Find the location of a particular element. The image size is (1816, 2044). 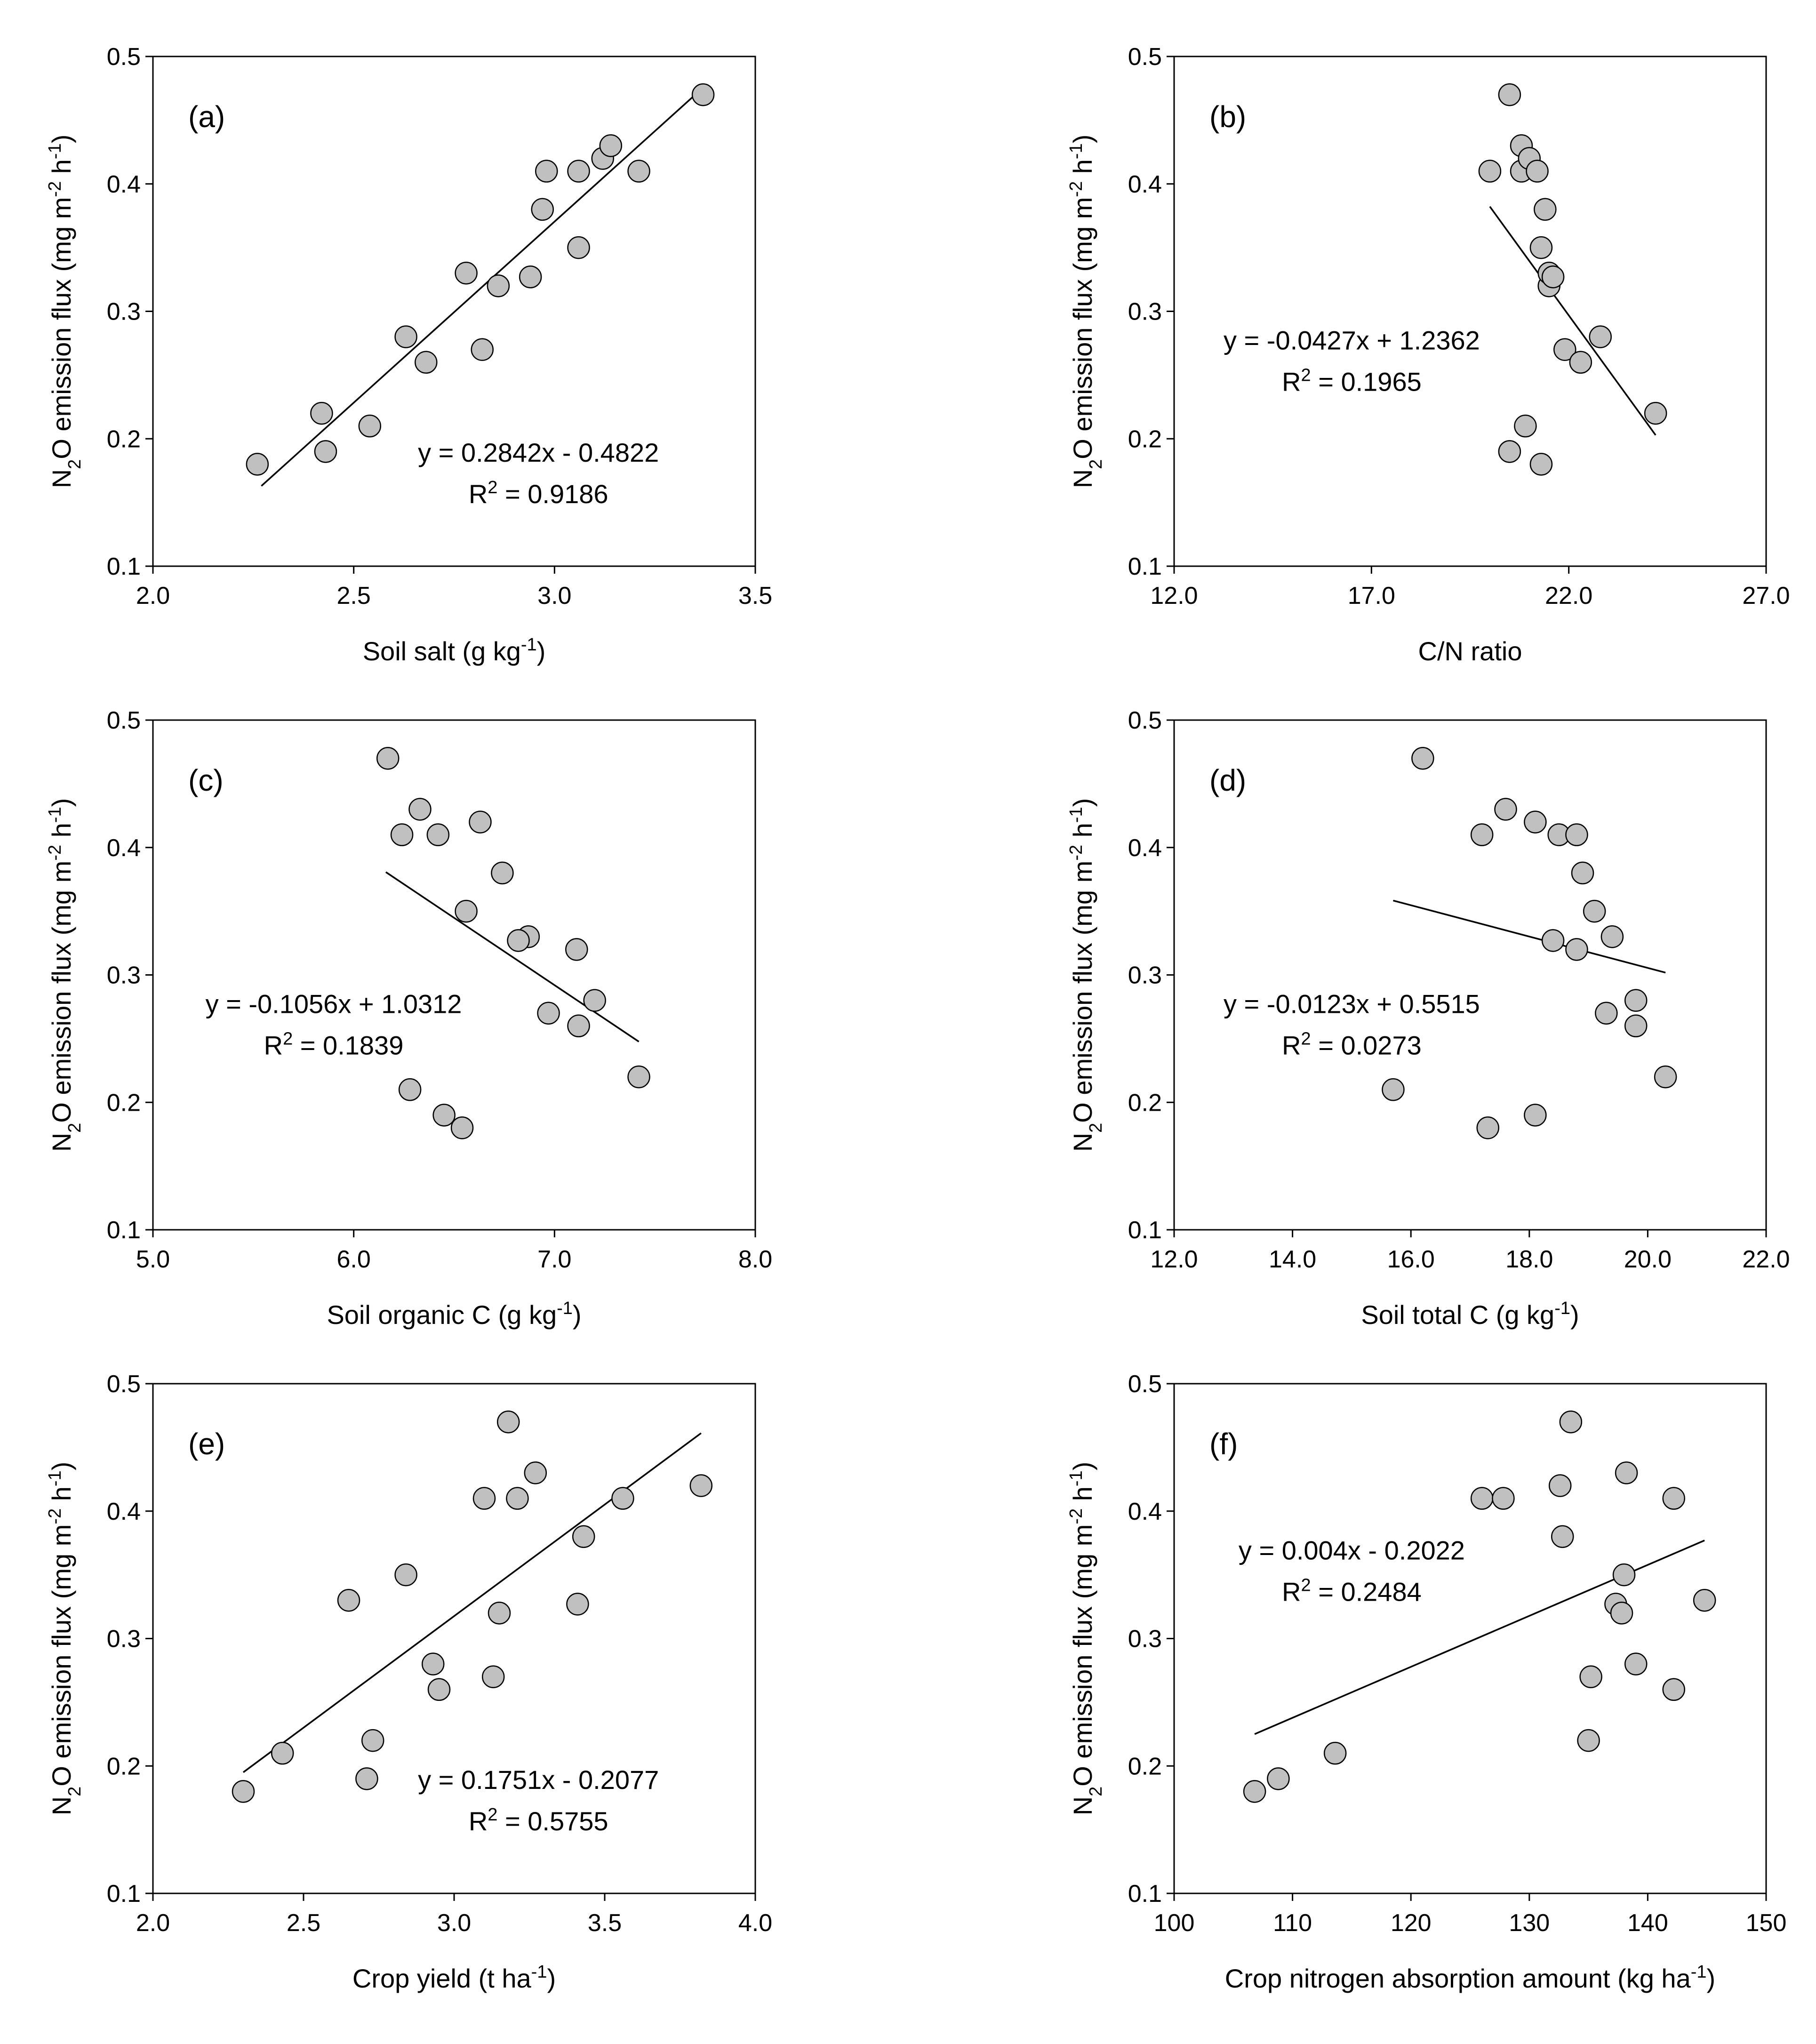

y-tick-label: 0.4 is located at coordinates (1145, 848).